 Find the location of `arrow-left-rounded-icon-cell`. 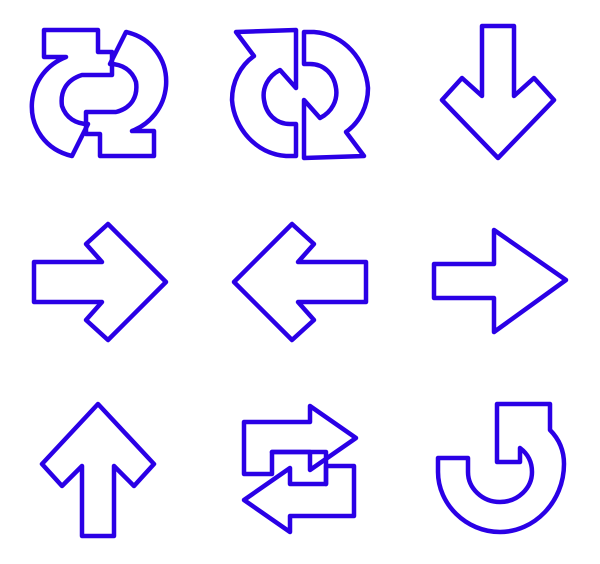

arrow-left-rounded-icon-cell is located at coordinates (300, 282).